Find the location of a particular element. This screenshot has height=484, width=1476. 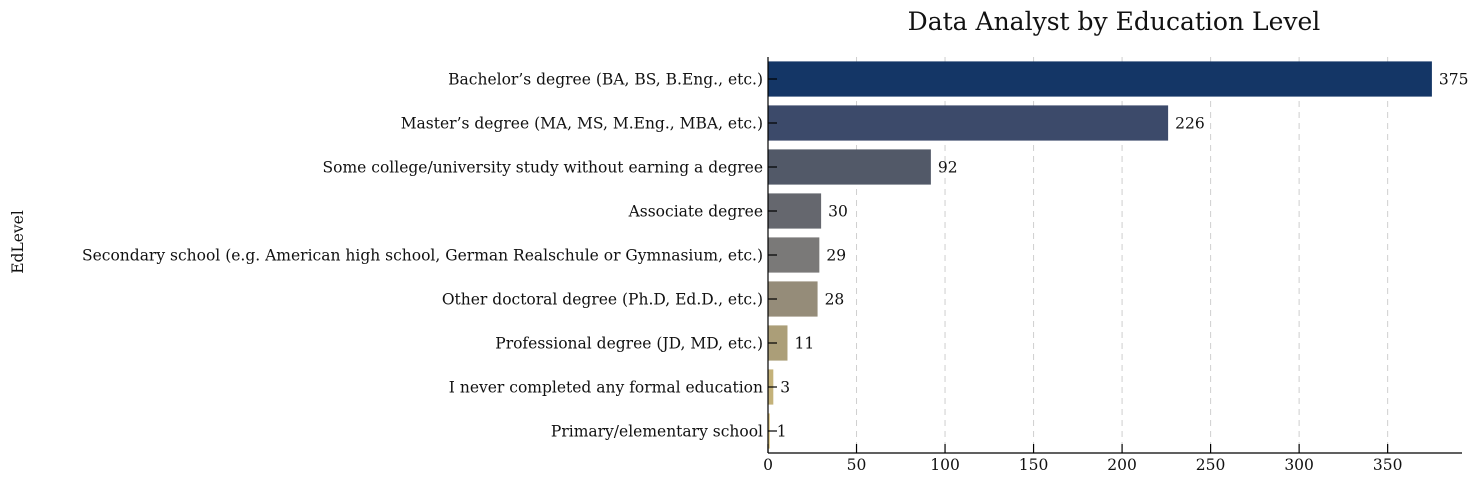

value-label-1: 375 is located at coordinates (1454, 80).